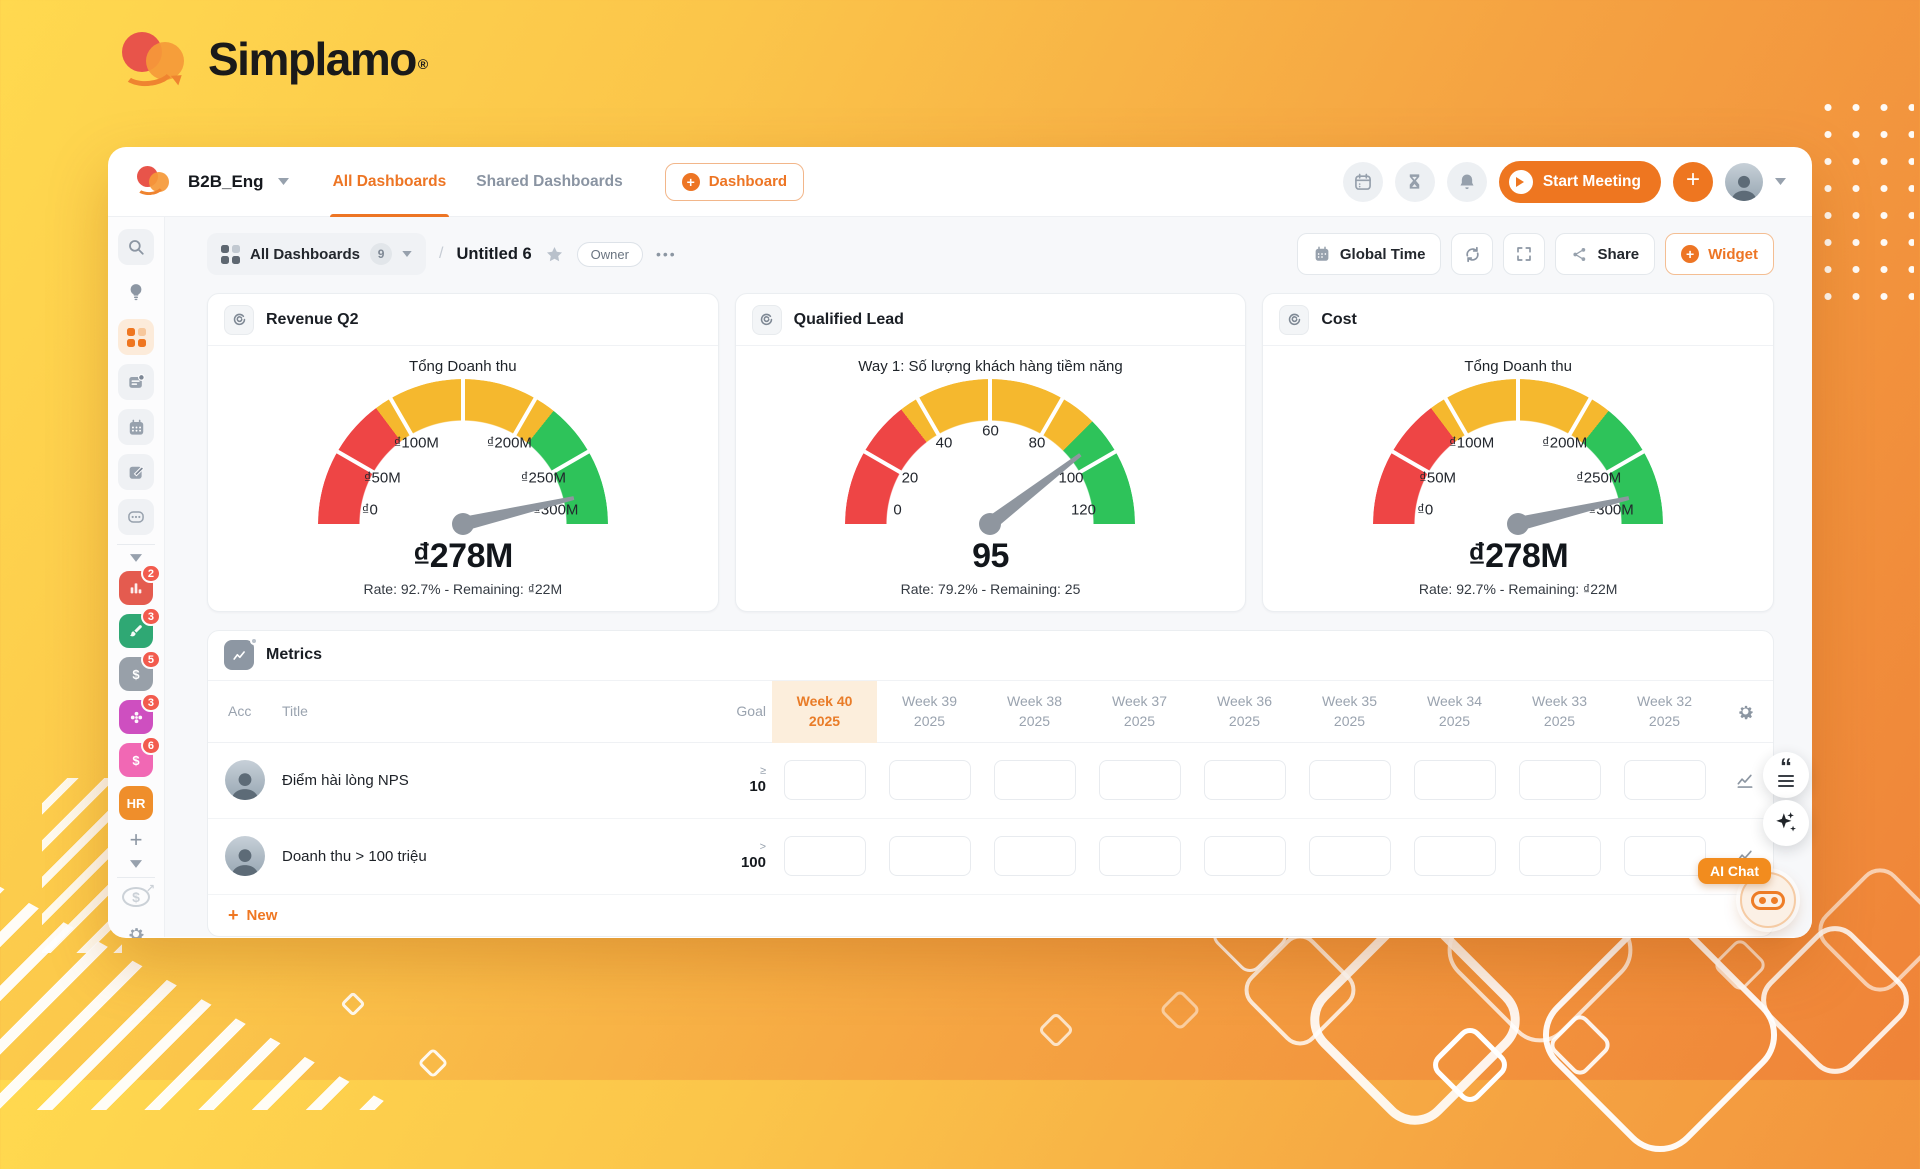 The image size is (1920, 1169). I want to click on column-header-week-36: Week 36 2025, so click(1244, 710).